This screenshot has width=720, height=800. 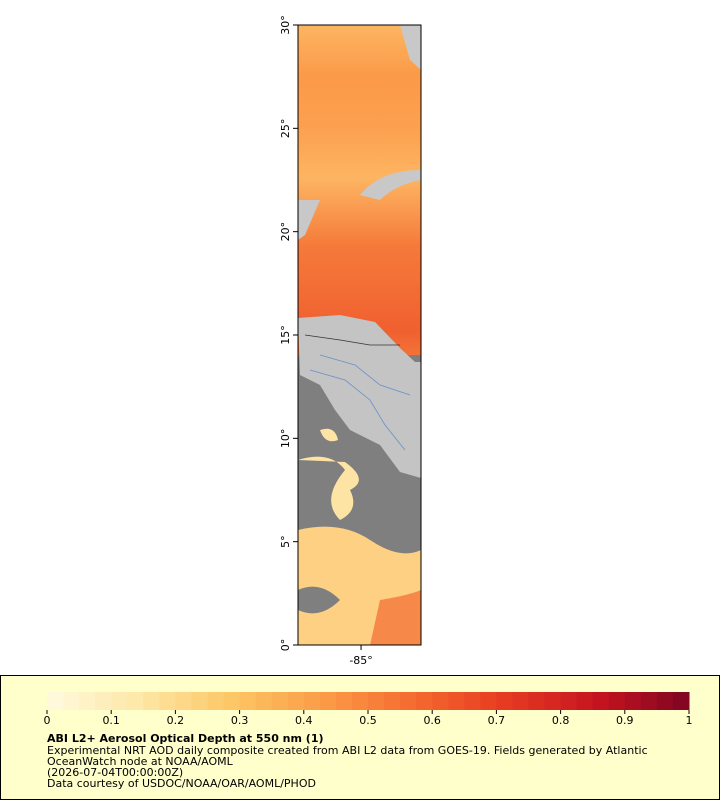 I want to click on colorbar-tick-label: 0.9, so click(x=625, y=720).